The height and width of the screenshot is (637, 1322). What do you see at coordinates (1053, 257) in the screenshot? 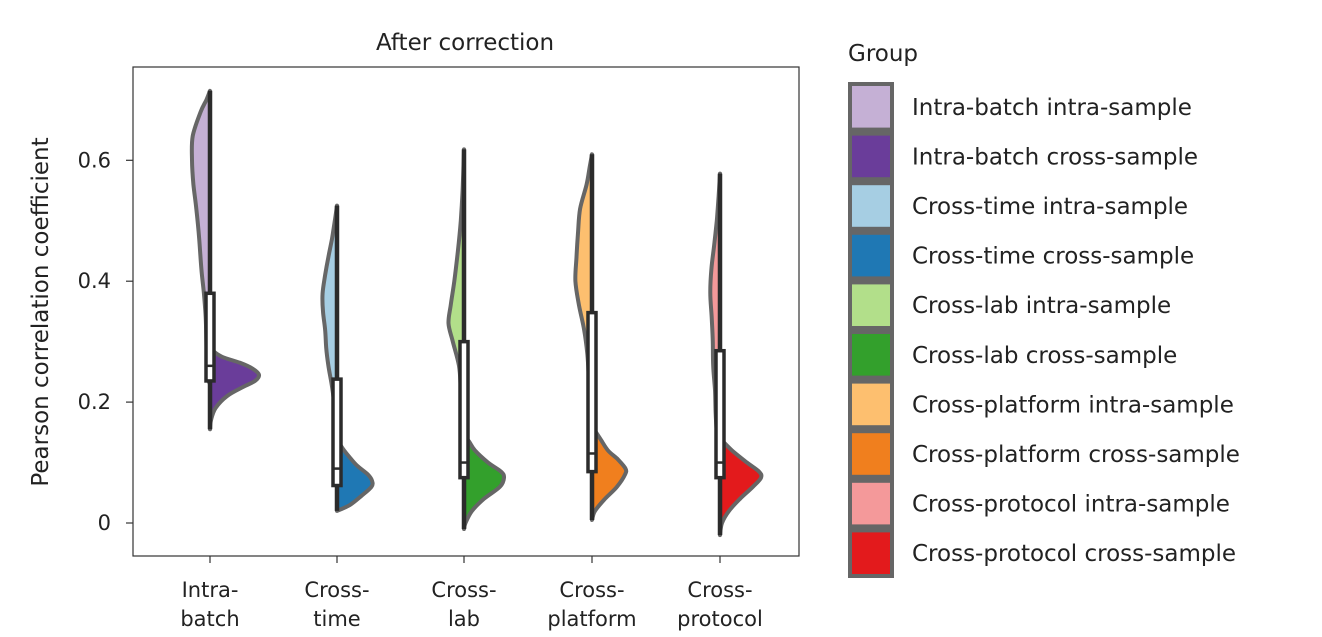
I see `legend-label: Cross-time cross-sample` at bounding box center [1053, 257].